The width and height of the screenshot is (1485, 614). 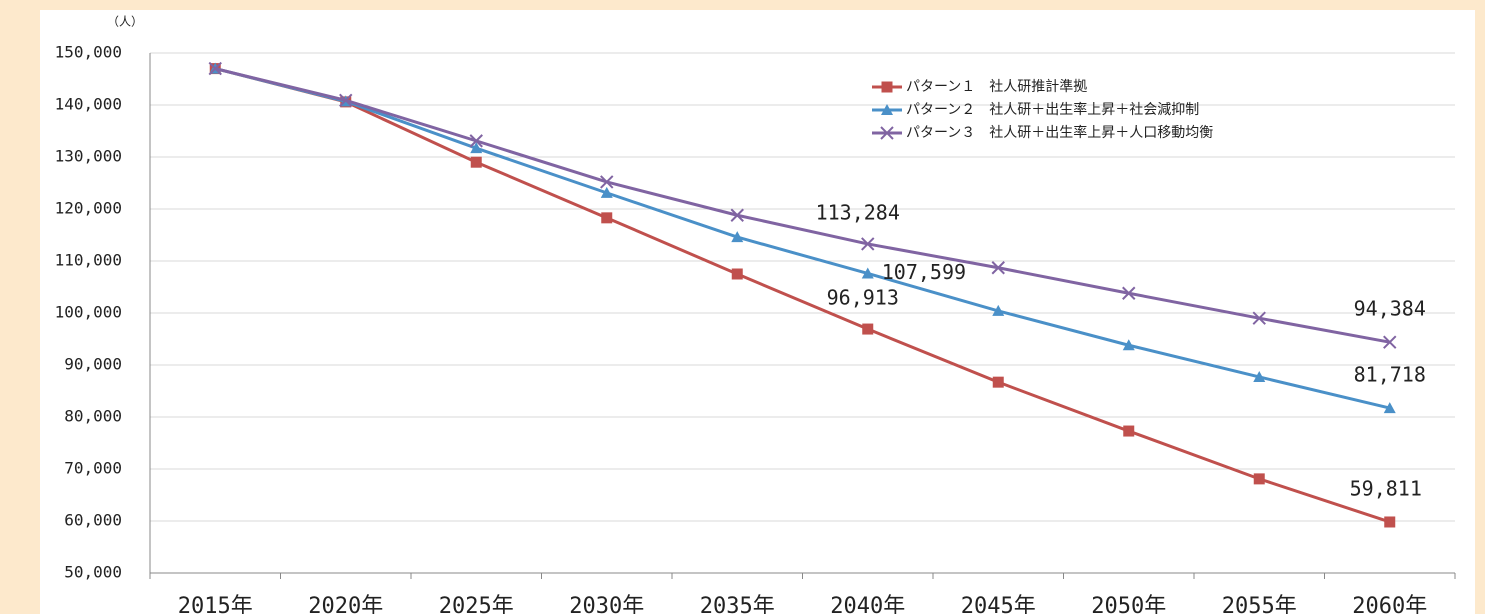 What do you see at coordinates (88, 312) in the screenshot?
I see `y-tick-label: 100,000` at bounding box center [88, 312].